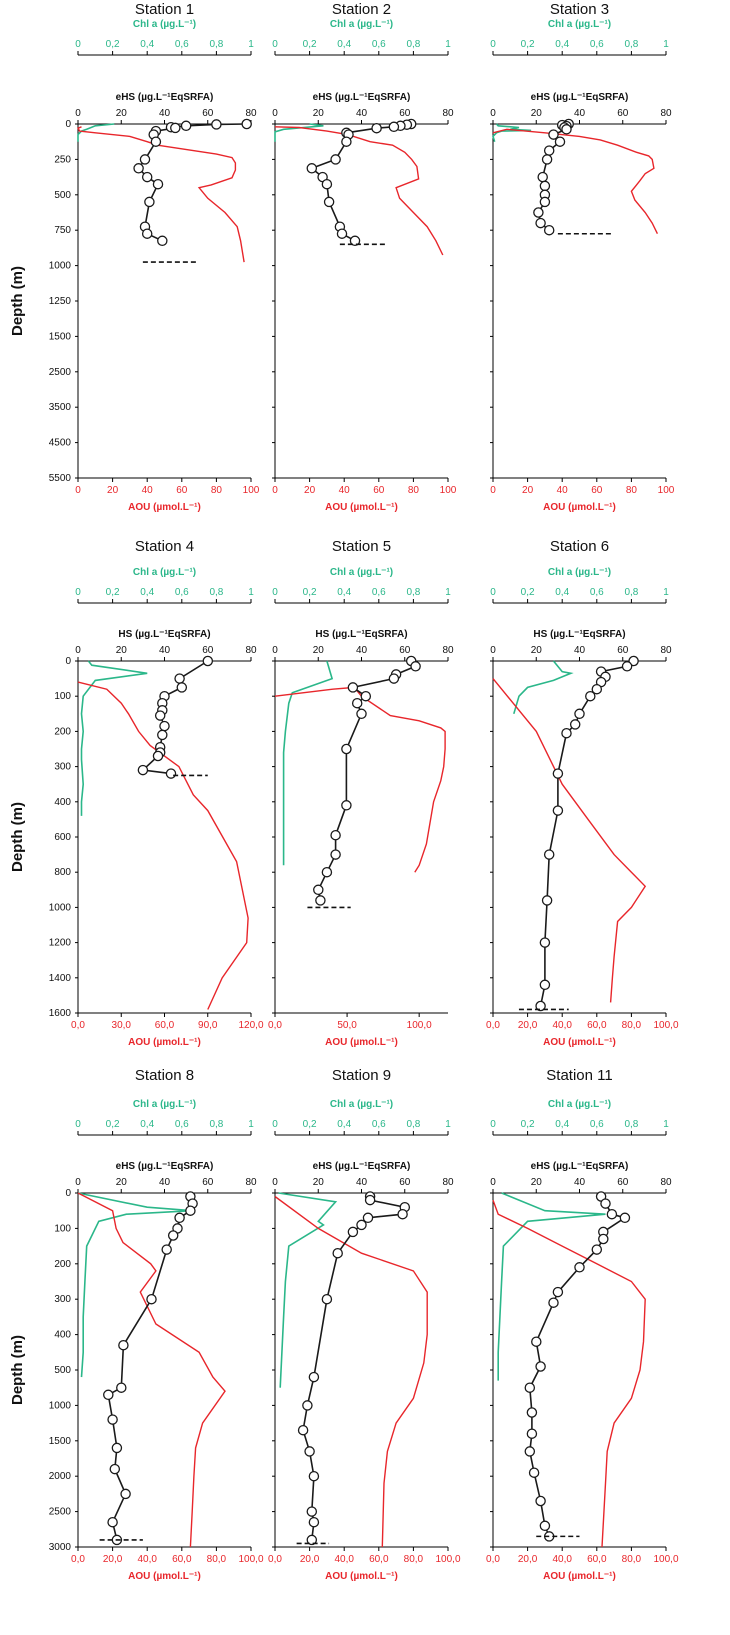 The image size is (730, 1635). I want to click on aou-tick-label: 40,0, so click(344, 1559).